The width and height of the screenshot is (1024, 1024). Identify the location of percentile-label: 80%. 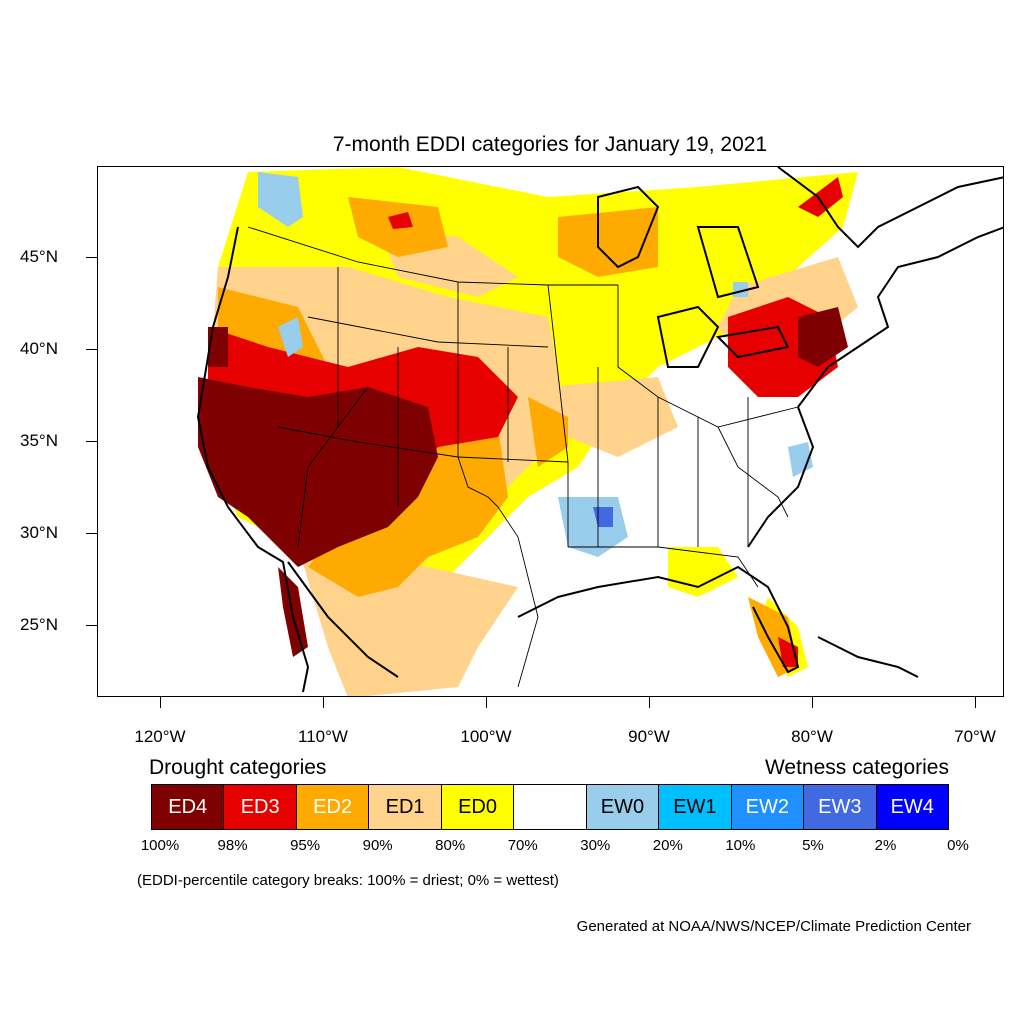
(450, 845).